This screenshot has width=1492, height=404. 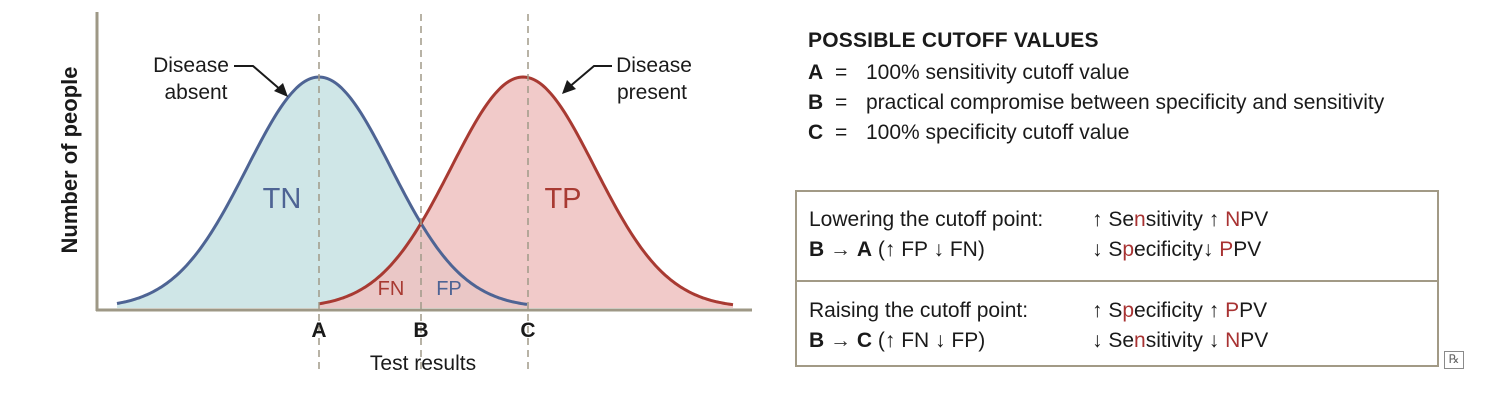 What do you see at coordinates (69, 159) in the screenshot?
I see `y-axis-label: Number of people` at bounding box center [69, 159].